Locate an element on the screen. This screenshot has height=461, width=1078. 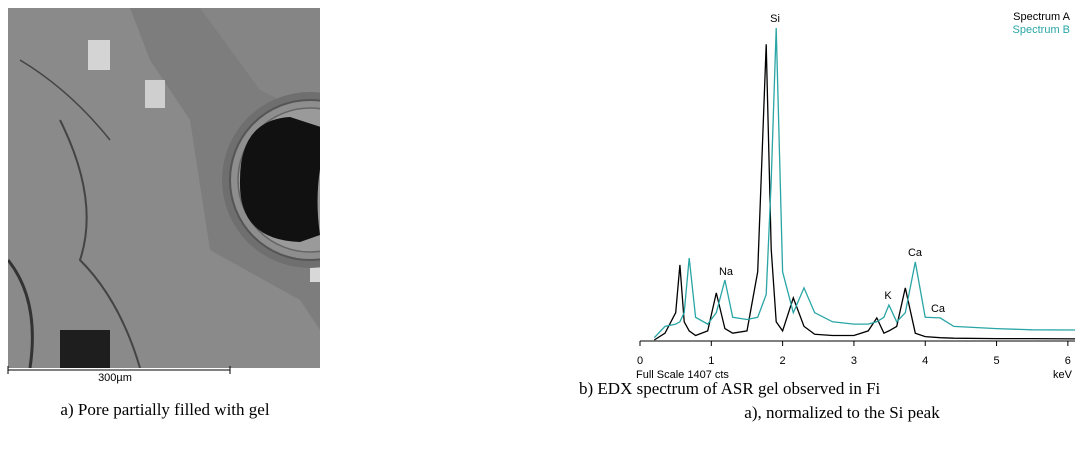
x-tick-label: 4 is located at coordinates (925, 361).